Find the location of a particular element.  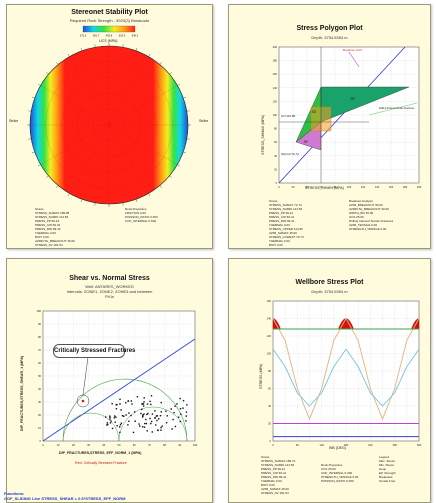

wellbore-stress-line: PRESS_PP 69.41 is located at coordinates (273, 469).